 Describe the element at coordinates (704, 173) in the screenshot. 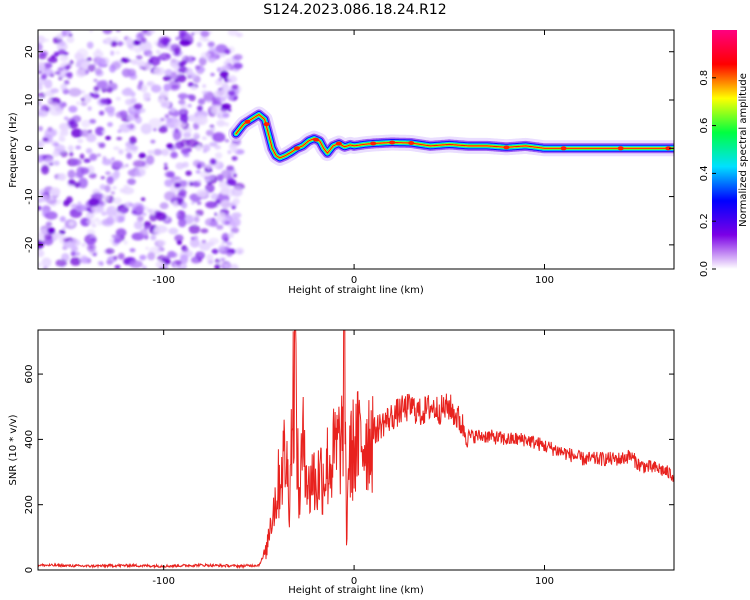

I see `colorbar-tick-label: 0.4` at that location.